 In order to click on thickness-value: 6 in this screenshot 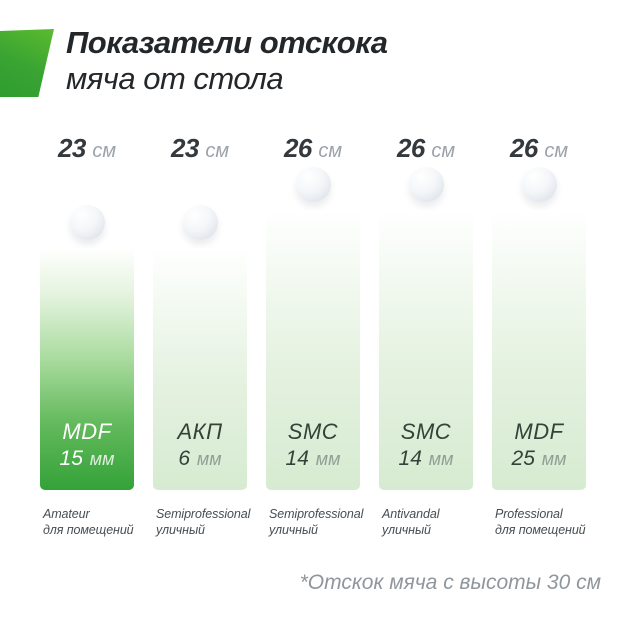, I will do `click(184, 458)`.